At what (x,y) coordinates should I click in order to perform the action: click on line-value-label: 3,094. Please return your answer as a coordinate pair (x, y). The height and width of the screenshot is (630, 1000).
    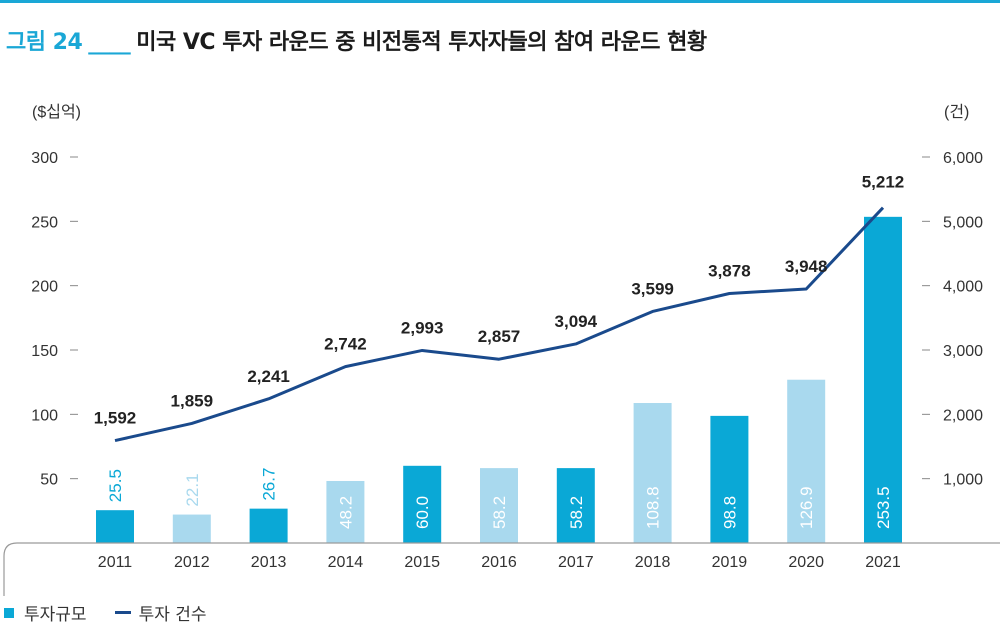
    Looking at the image, I should click on (576, 321).